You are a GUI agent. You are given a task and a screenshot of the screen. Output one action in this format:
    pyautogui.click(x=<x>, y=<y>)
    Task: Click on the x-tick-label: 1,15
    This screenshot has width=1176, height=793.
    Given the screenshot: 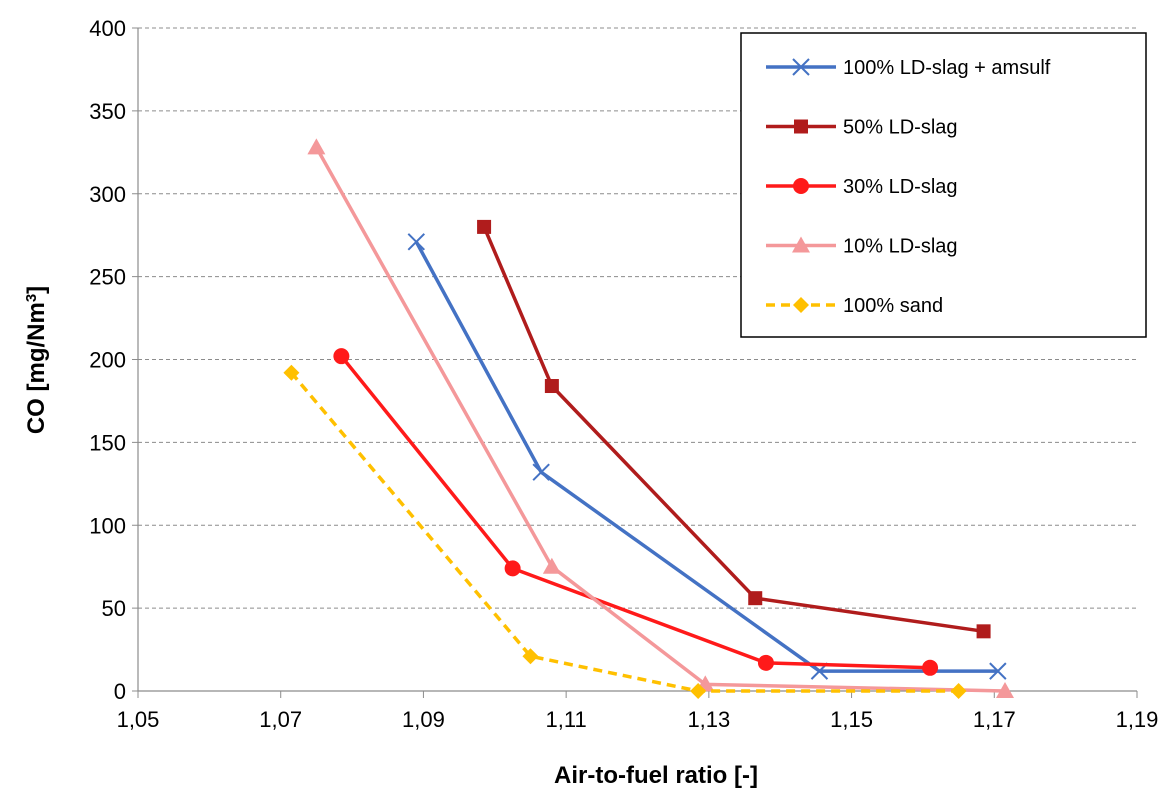 What is the action you would take?
    pyautogui.click(x=851, y=719)
    